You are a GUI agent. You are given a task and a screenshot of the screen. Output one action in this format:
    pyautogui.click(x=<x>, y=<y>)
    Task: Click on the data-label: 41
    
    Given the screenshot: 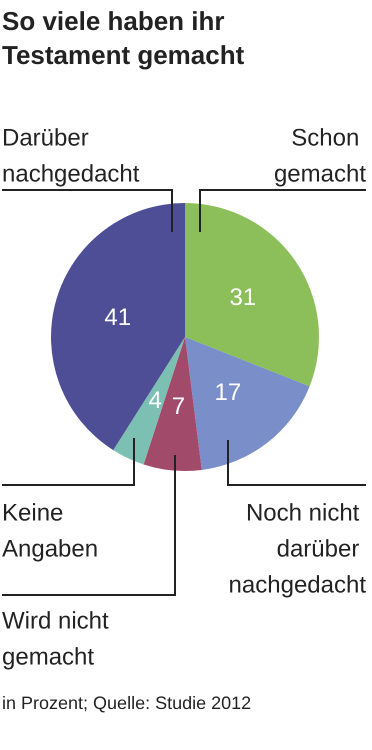 What is the action you would take?
    pyautogui.click(x=118, y=317)
    